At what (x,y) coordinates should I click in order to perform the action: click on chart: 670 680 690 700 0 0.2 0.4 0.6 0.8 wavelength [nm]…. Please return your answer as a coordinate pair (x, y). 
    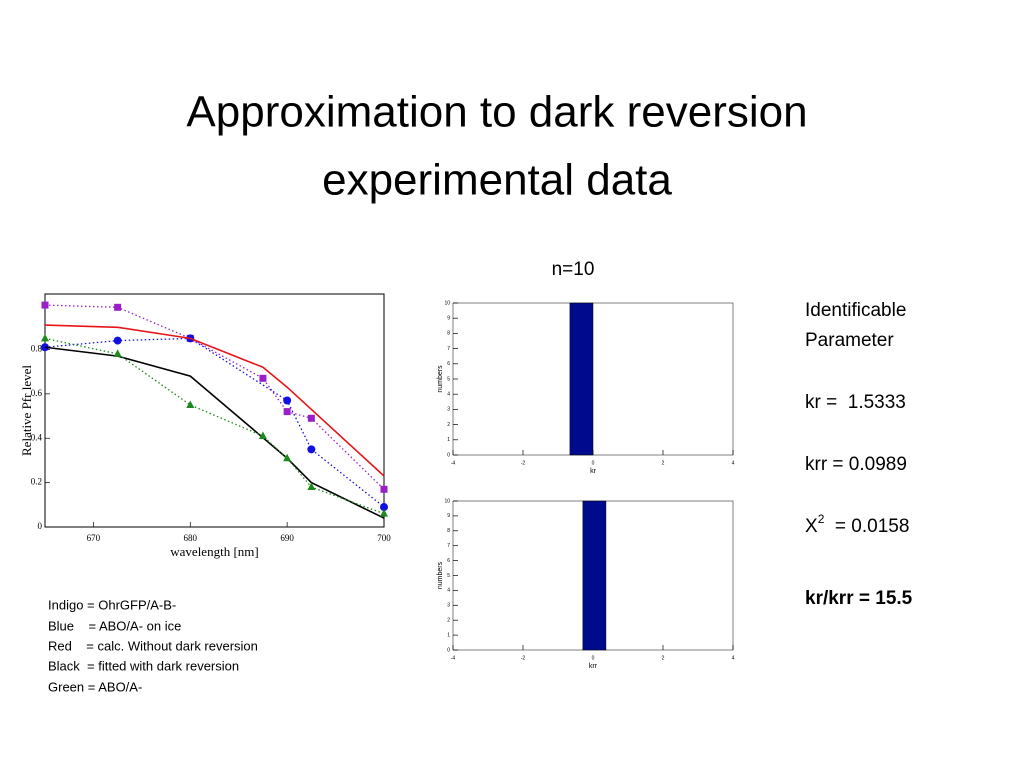
    Looking at the image, I should click on (205, 426).